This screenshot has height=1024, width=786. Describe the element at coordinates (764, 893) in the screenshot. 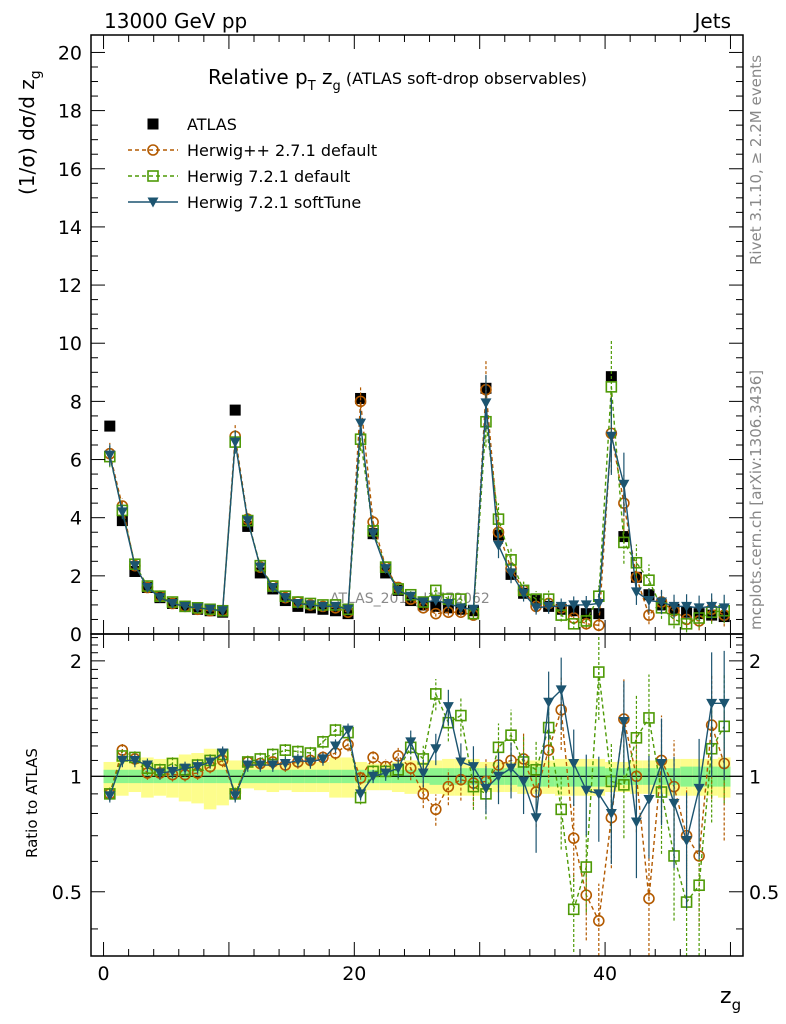

I see `ratio-y-tick-label-right: 0.5` at that location.